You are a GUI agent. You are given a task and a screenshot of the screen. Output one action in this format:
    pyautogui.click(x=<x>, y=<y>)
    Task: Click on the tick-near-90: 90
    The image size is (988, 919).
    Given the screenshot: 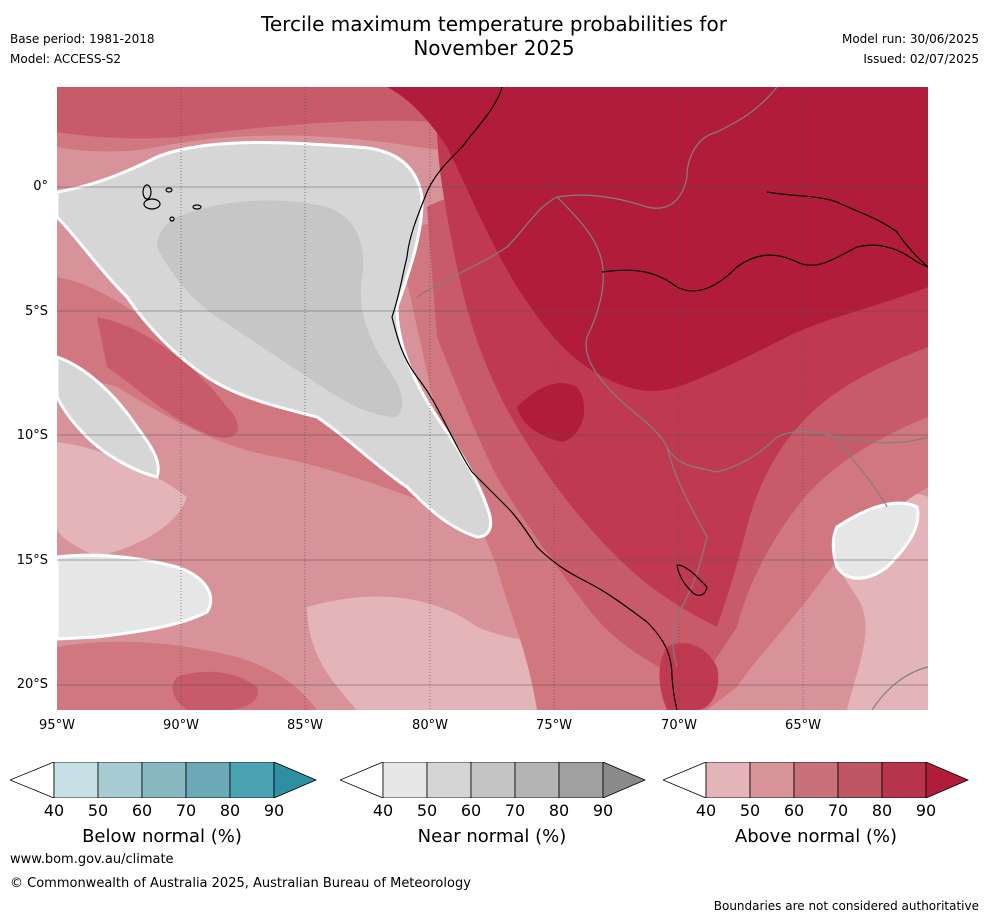 What is the action you would take?
    pyautogui.click(x=603, y=810)
    